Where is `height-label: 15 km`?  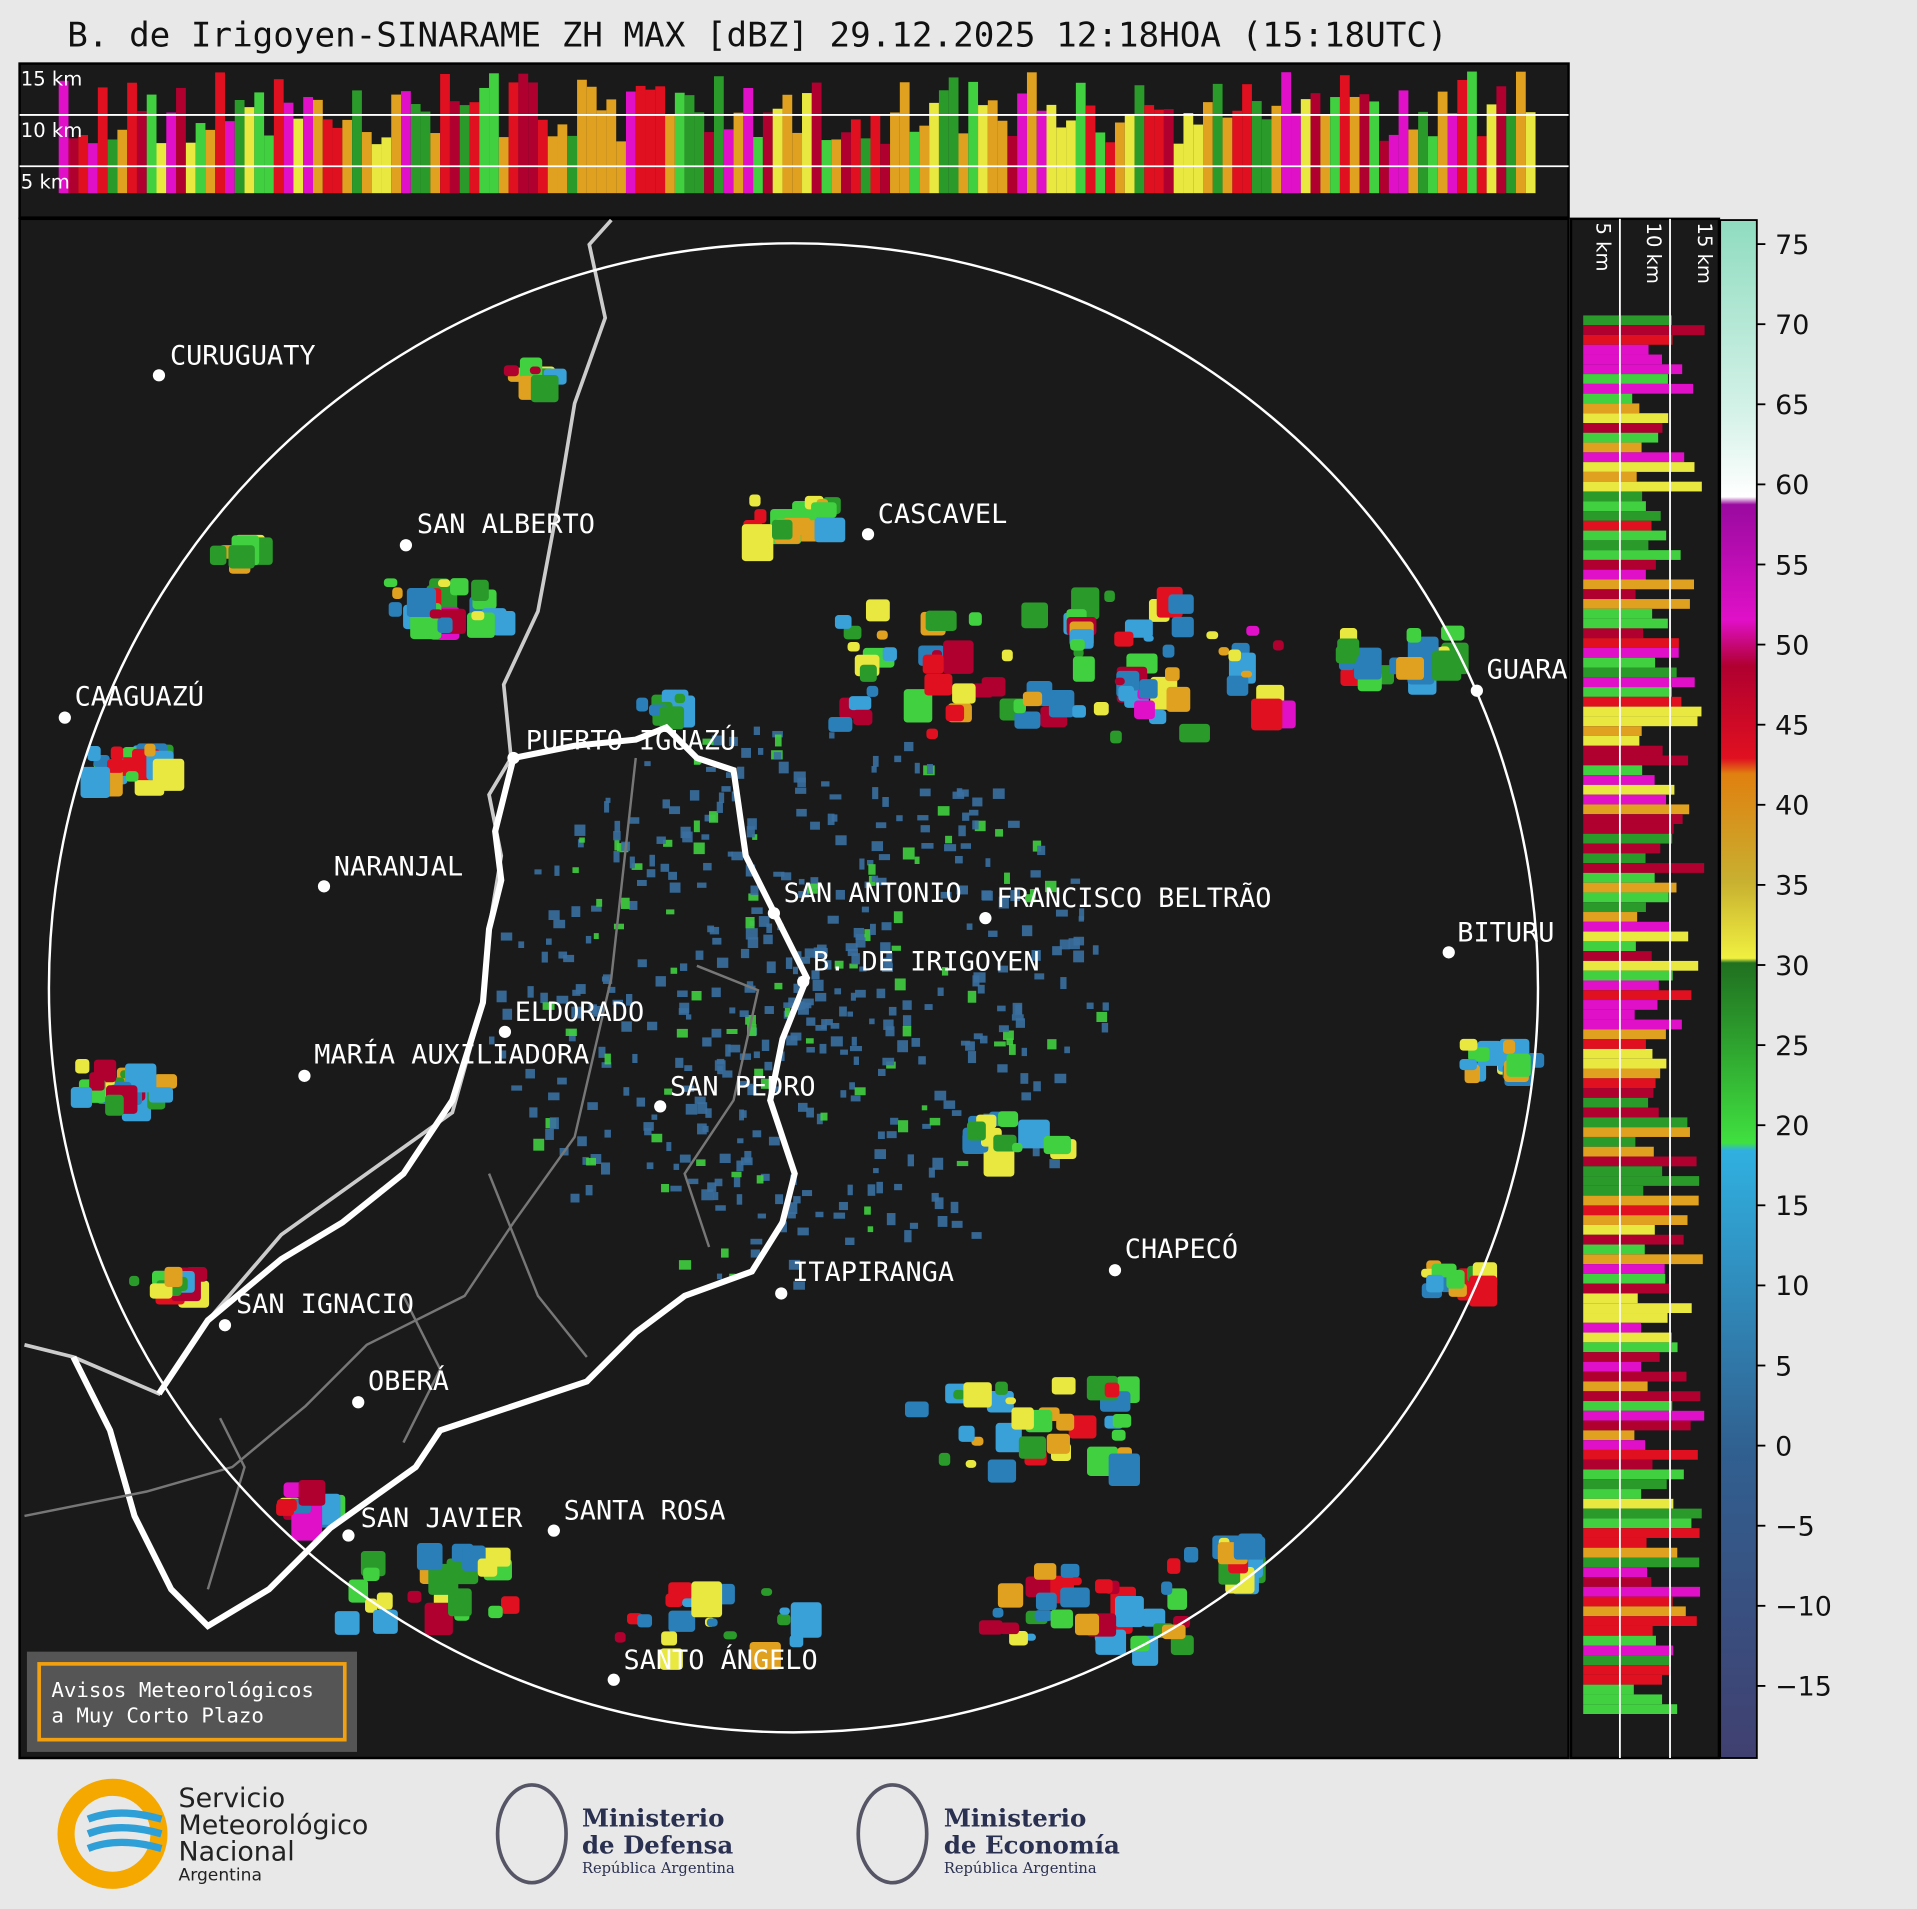 height-label: 15 km is located at coordinates (1704, 253).